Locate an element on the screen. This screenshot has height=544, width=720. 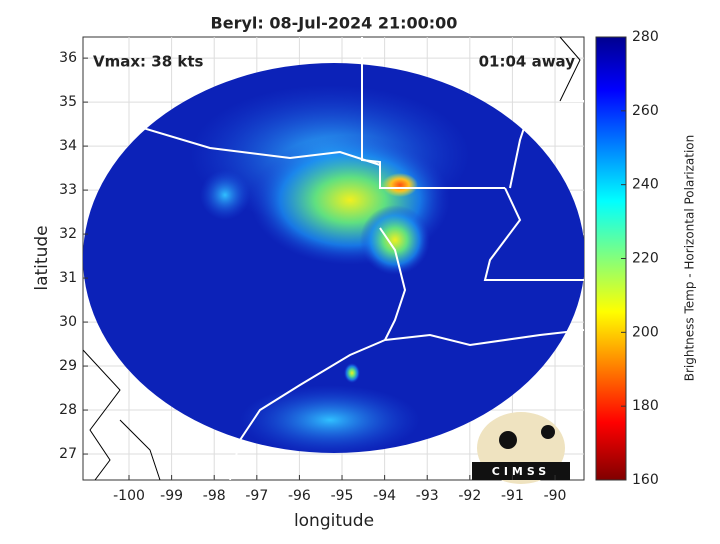
colorbar-tick-label: 180 is located at coordinates (645, 406).